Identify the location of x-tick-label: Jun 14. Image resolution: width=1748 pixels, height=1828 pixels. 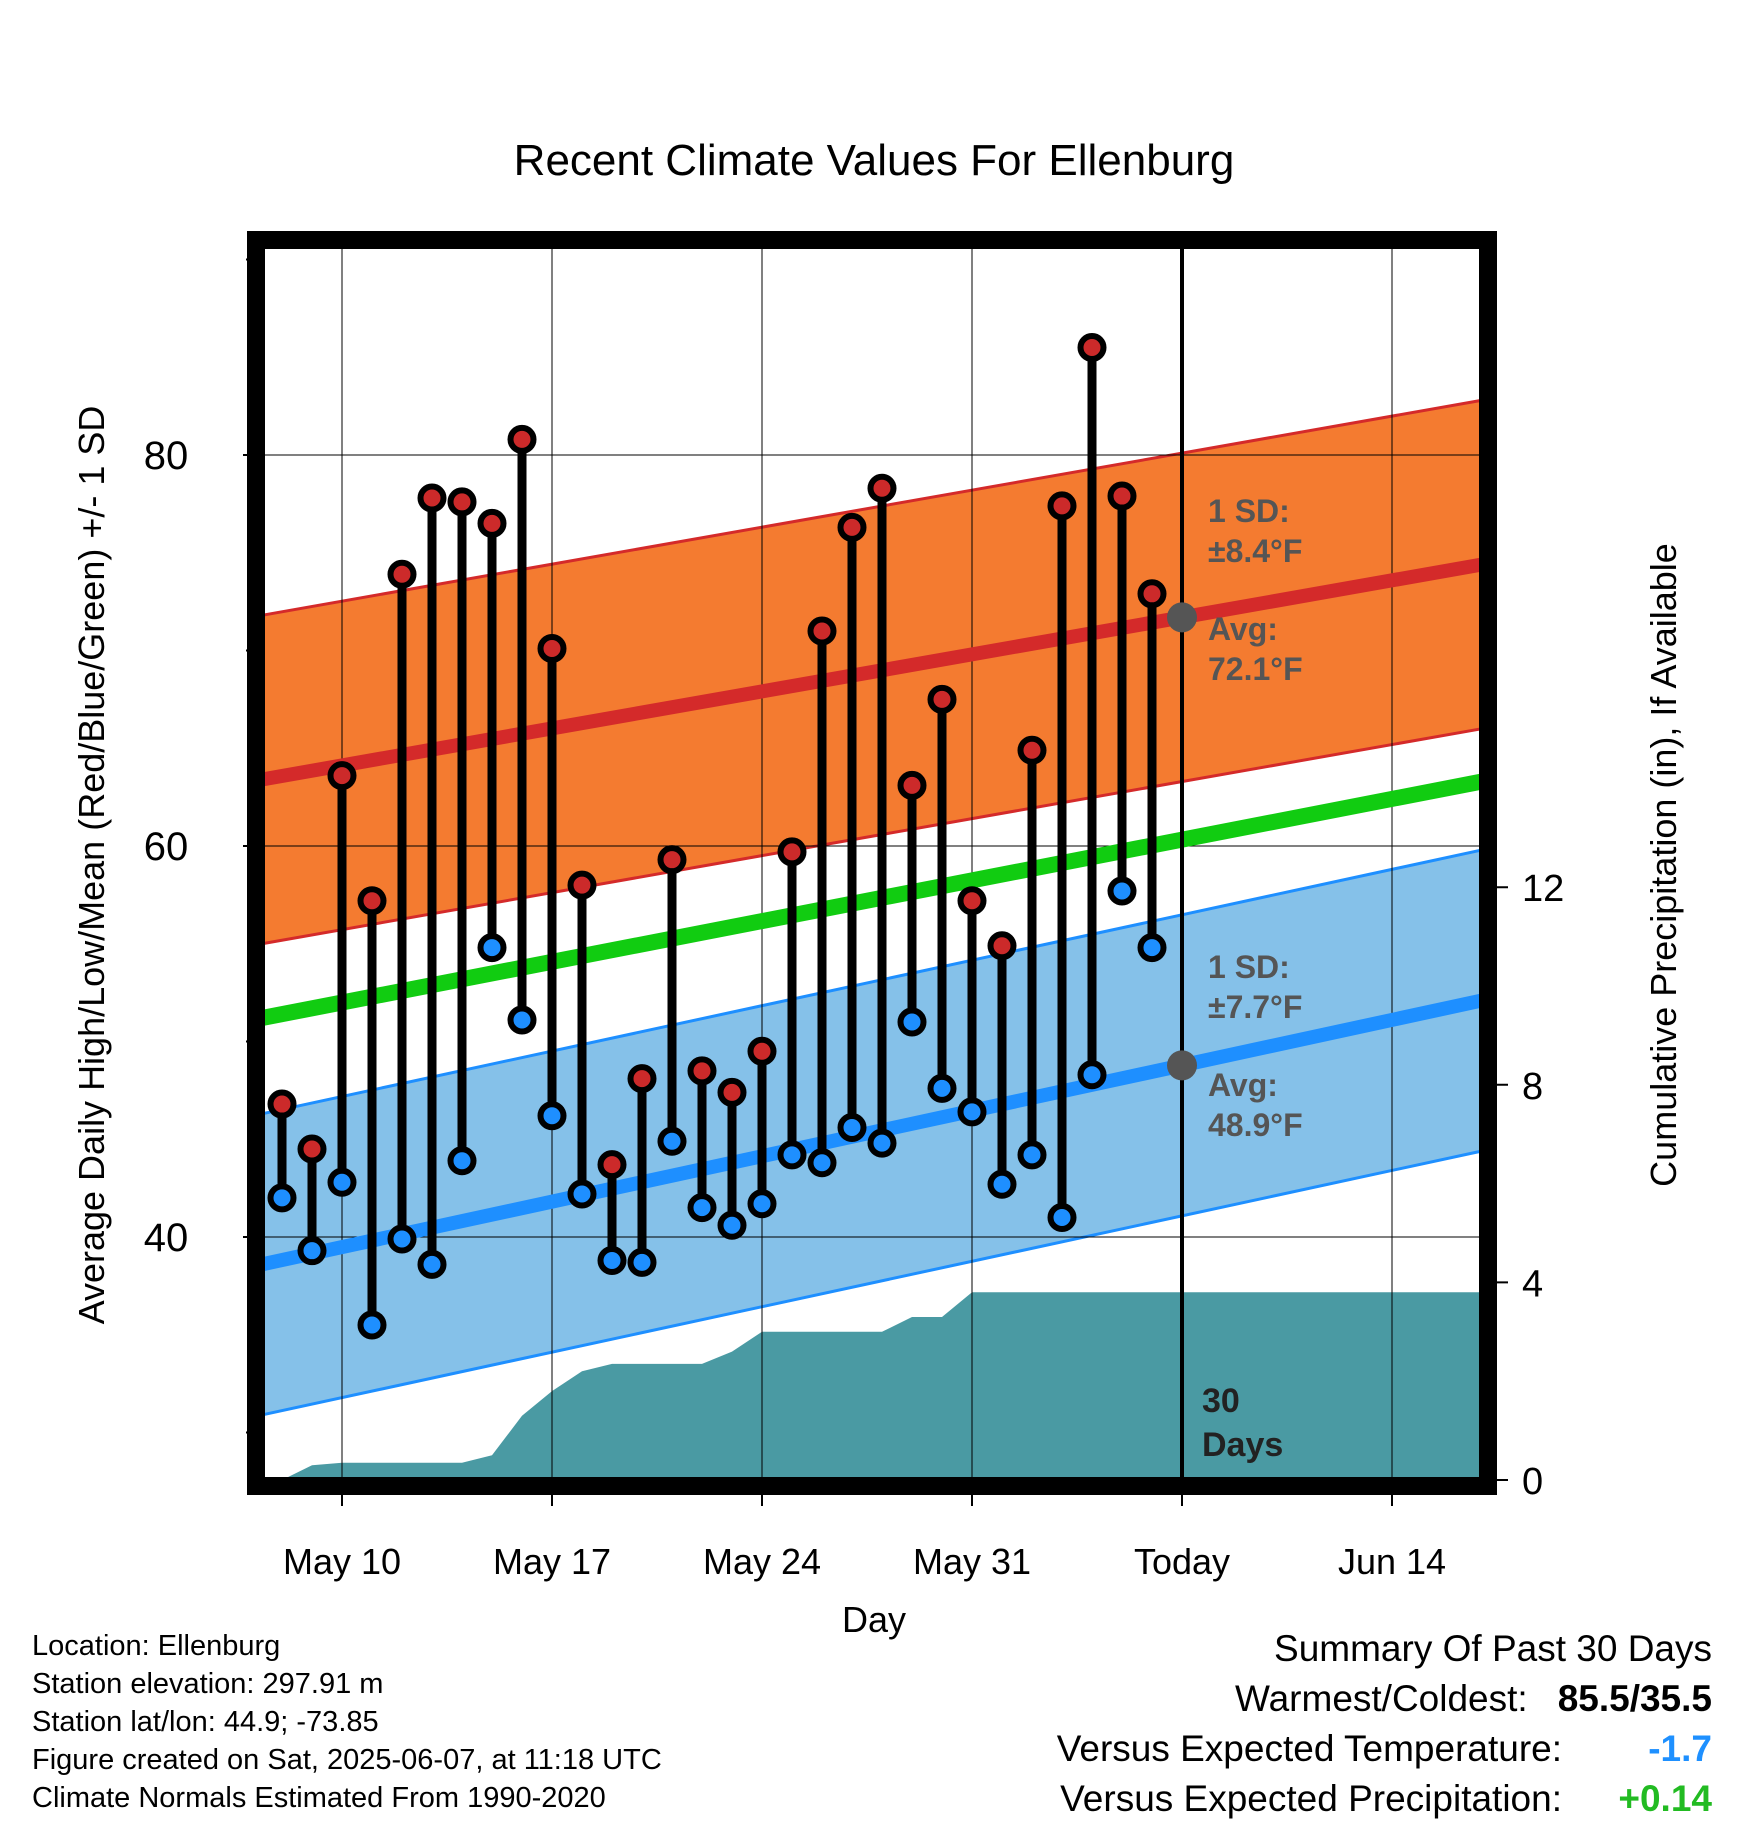
(1392, 1561).